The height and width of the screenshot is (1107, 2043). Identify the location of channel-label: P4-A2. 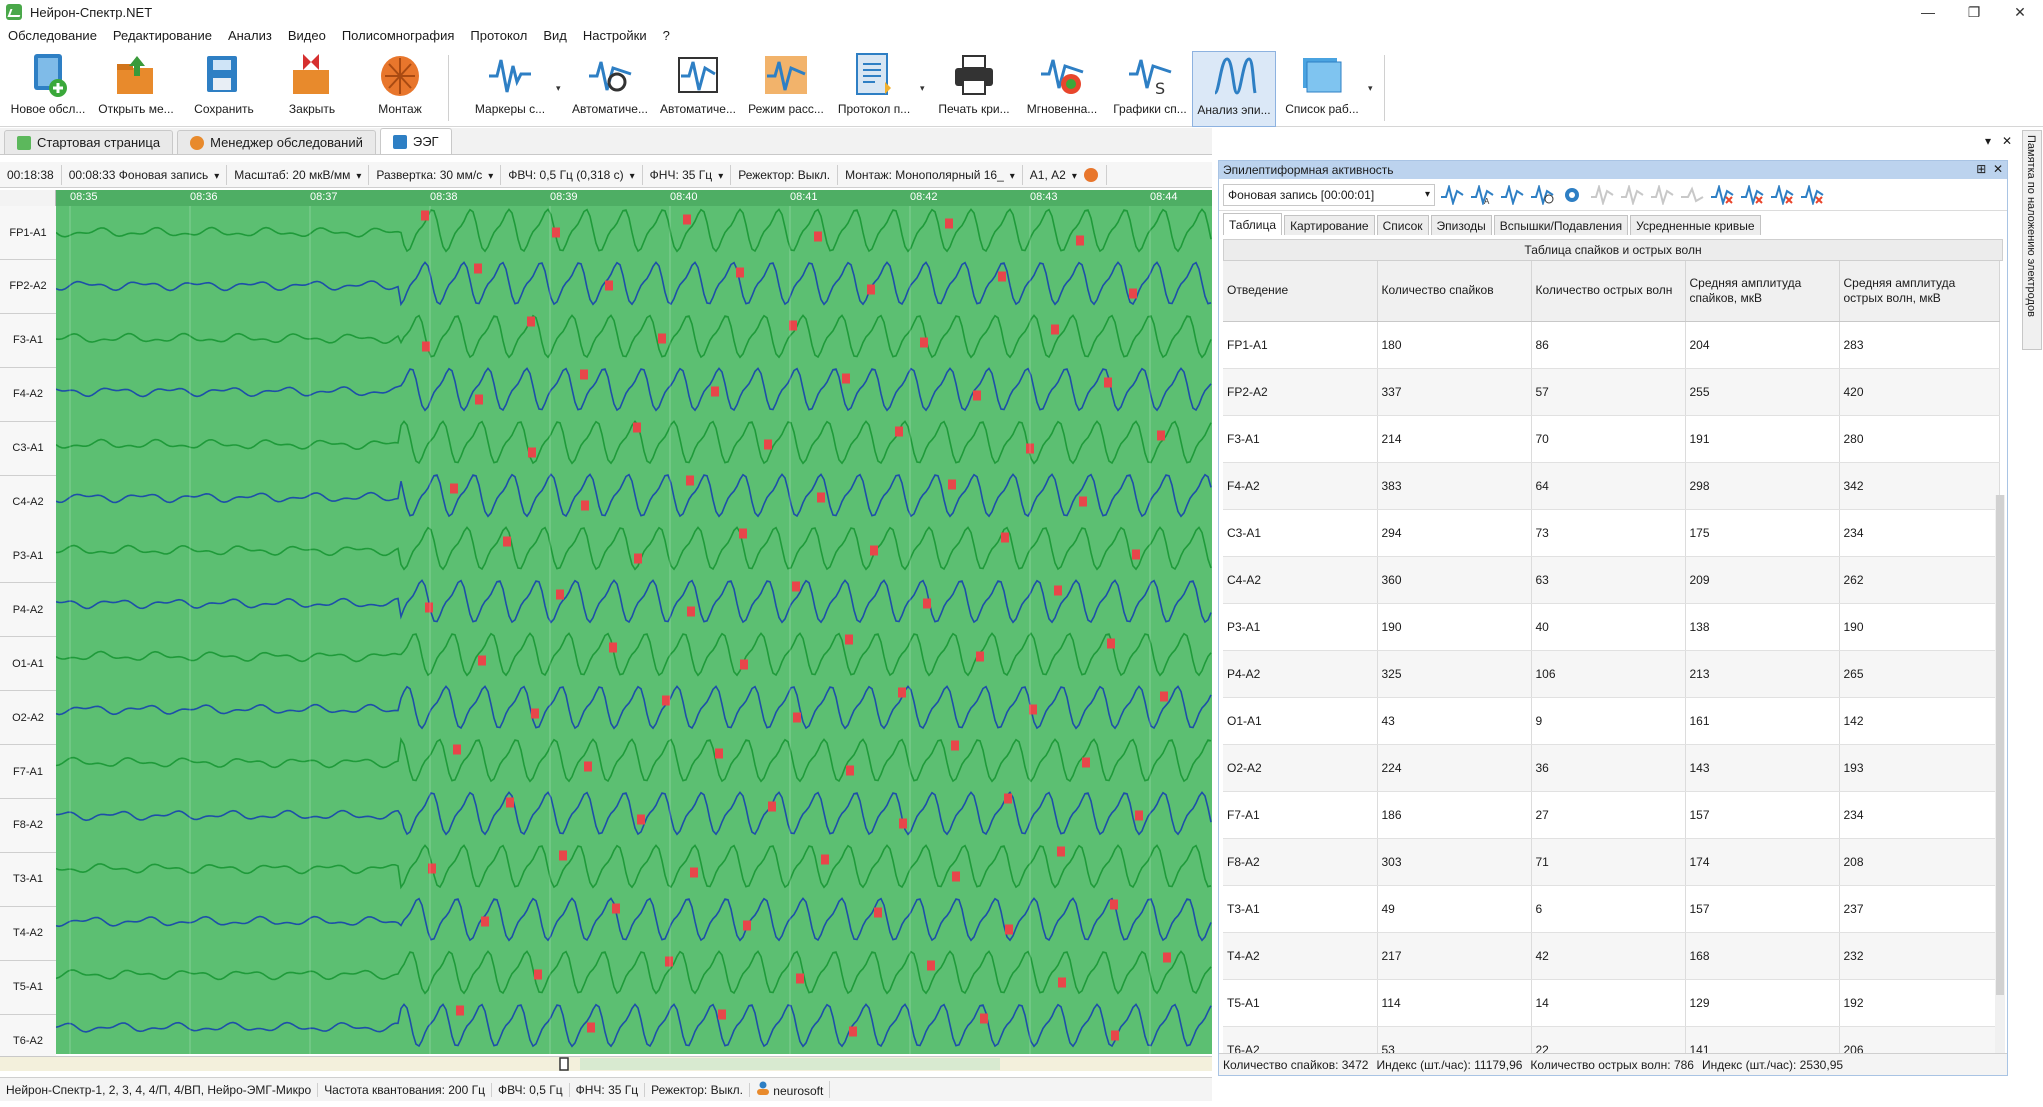
(28, 610).